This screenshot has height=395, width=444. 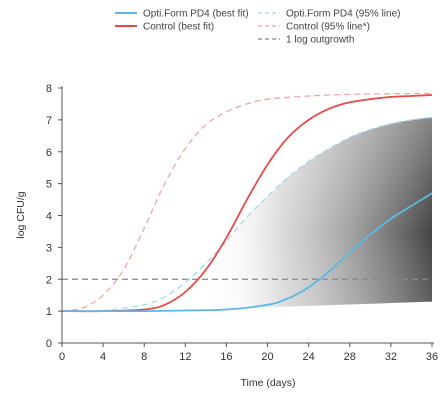 I want to click on x-axis-label: Time (days), so click(x=267, y=383).